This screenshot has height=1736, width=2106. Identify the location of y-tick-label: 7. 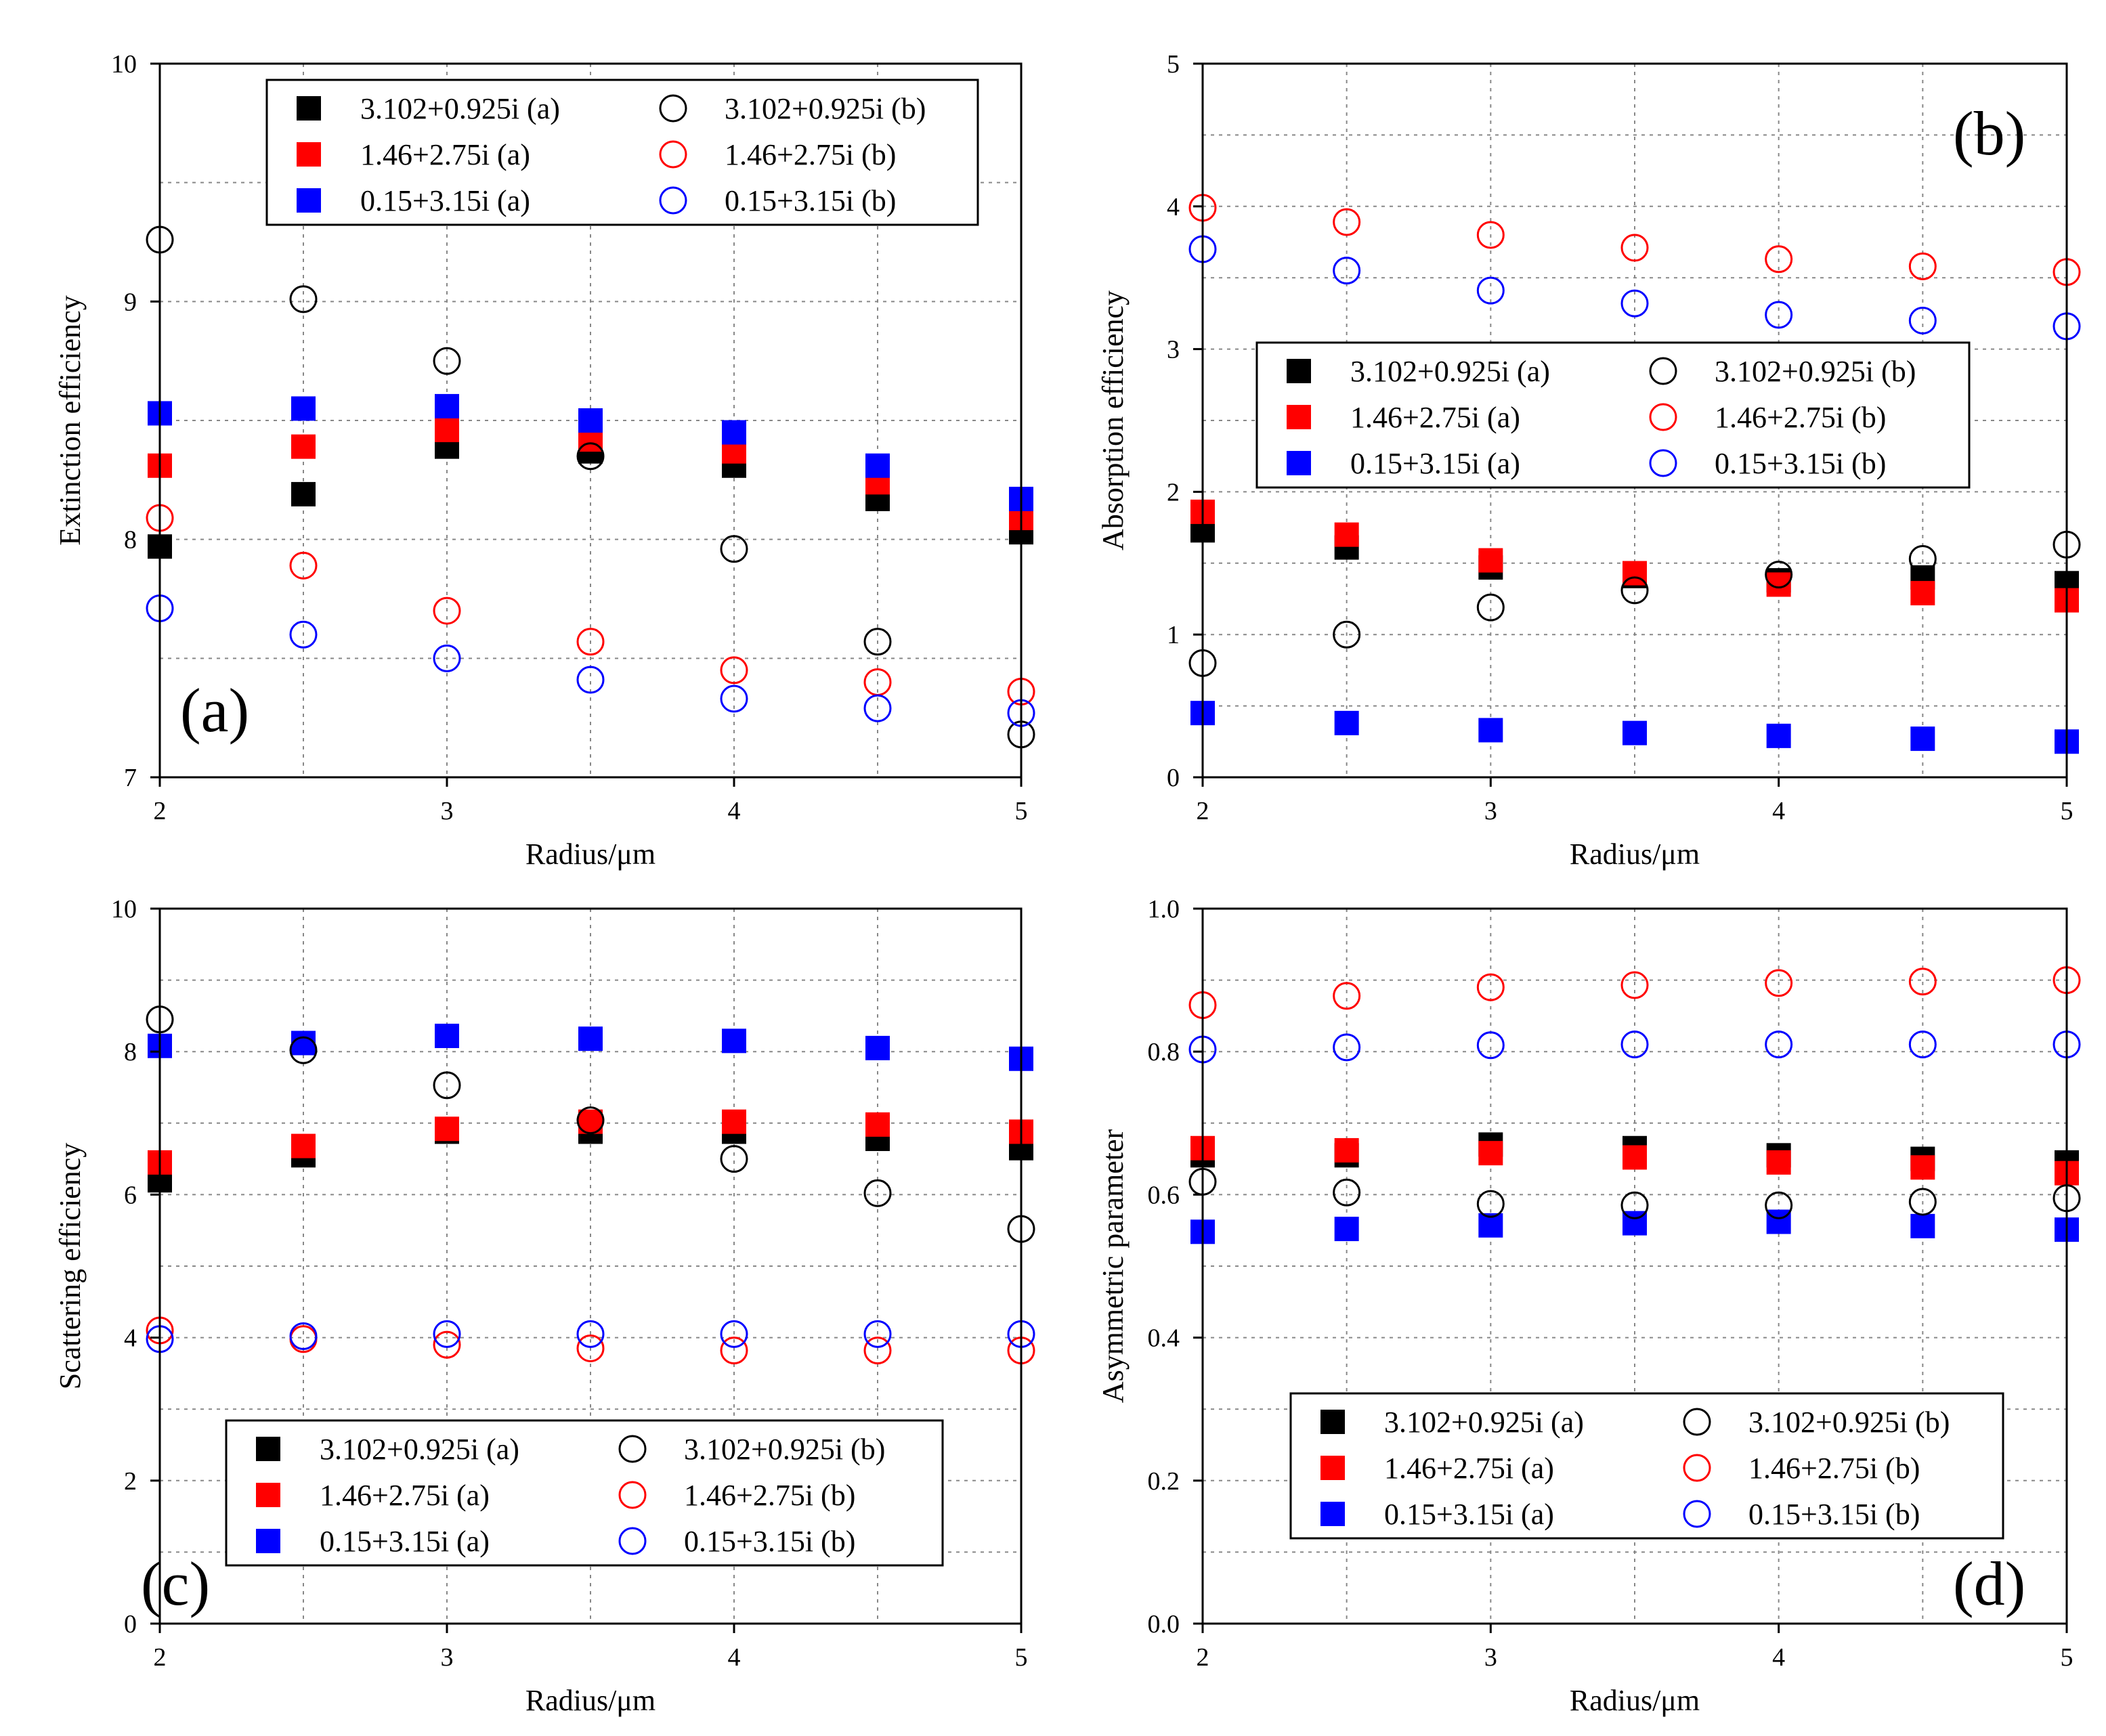
(130, 778).